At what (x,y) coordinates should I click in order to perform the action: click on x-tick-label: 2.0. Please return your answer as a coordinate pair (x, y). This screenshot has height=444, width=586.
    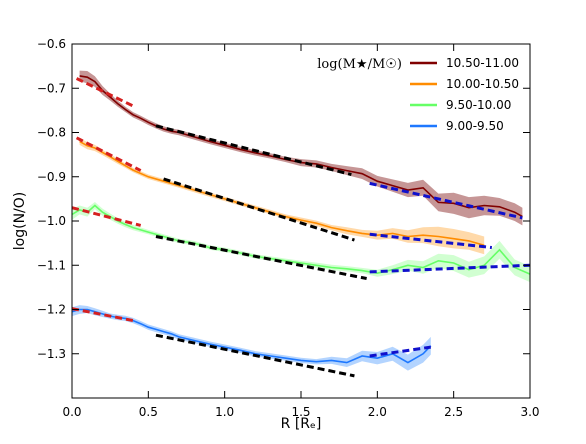
    Looking at the image, I should click on (377, 412).